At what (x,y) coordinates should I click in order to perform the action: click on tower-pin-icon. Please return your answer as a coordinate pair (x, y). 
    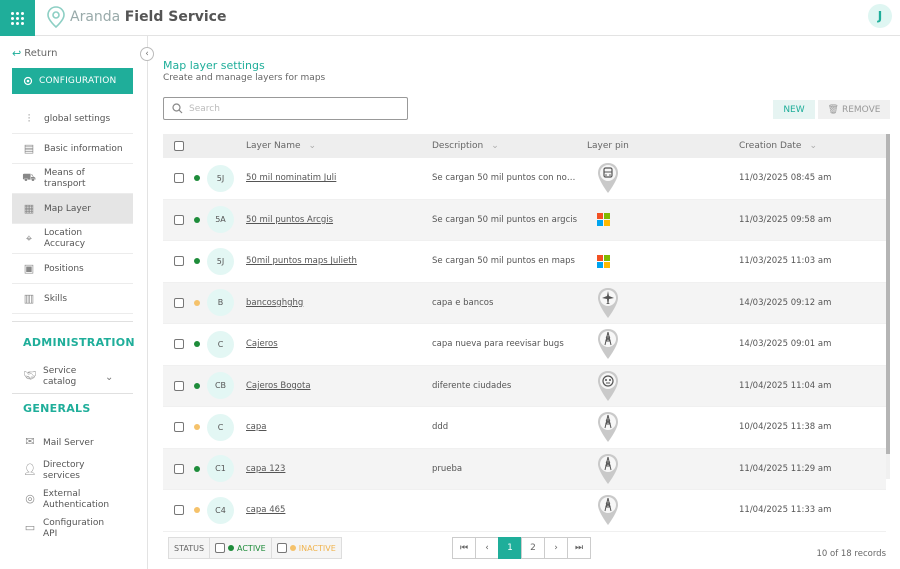
    Looking at the image, I should click on (608, 468).